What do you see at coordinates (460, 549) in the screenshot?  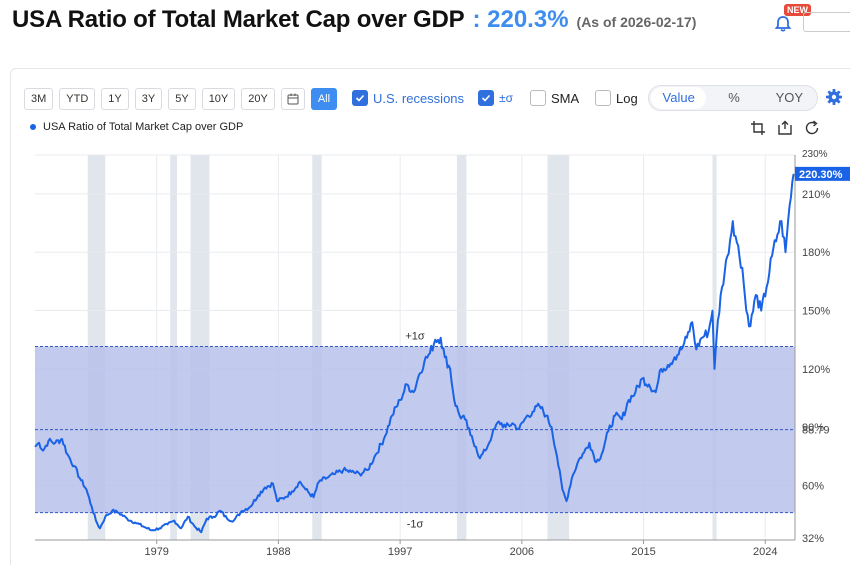 I see `x-tick-labels: 1979 1988 1997 2006 2015 2024` at bounding box center [460, 549].